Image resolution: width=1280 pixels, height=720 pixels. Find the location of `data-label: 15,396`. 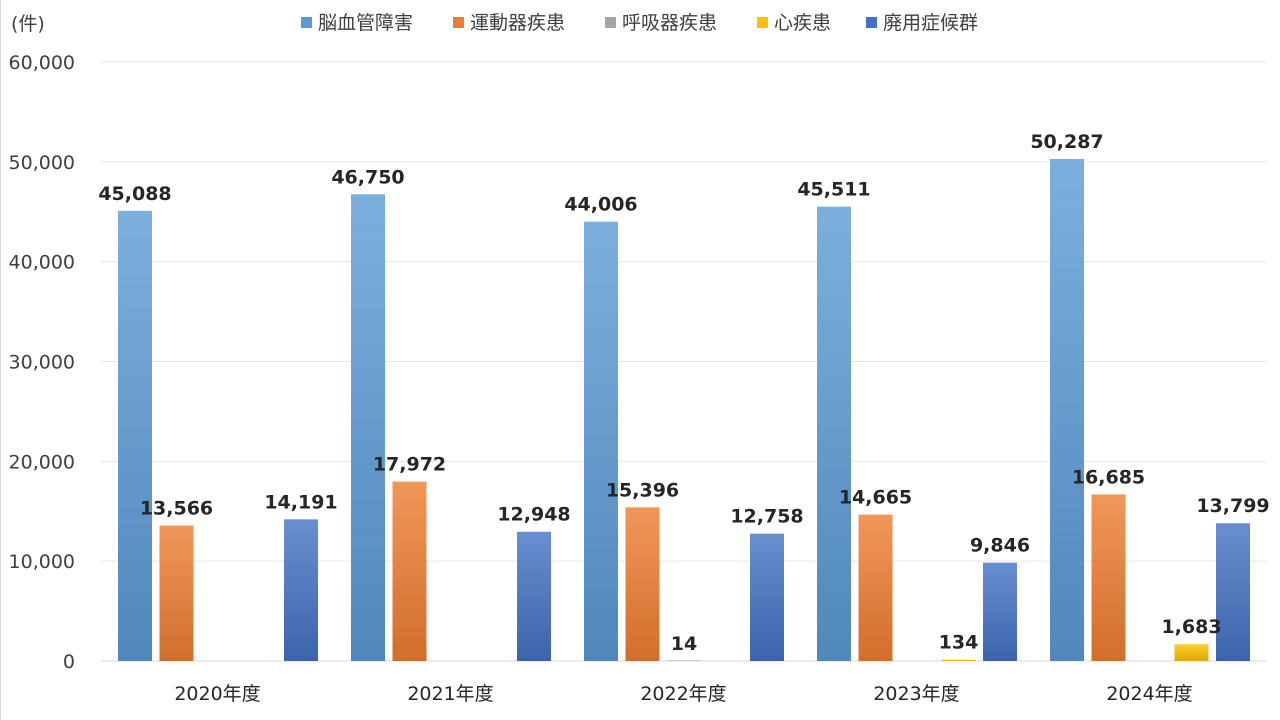

data-label: 15,396 is located at coordinates (642, 490).